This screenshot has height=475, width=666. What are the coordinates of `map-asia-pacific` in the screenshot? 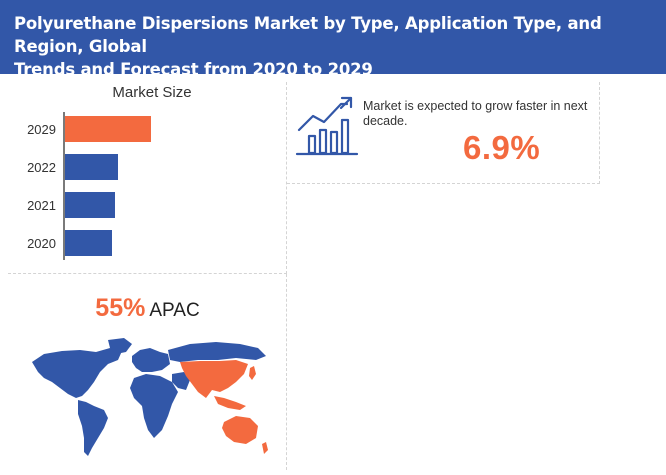 It's located at (214, 379).